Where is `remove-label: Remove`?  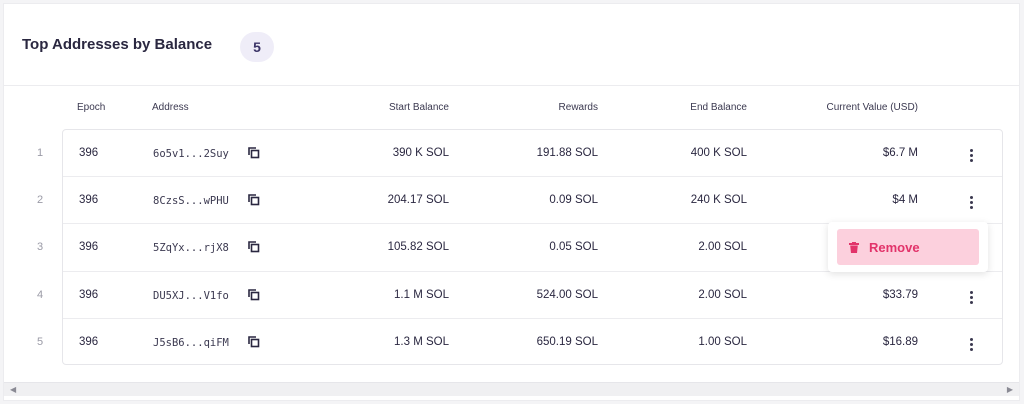 remove-label: Remove is located at coordinates (894, 247).